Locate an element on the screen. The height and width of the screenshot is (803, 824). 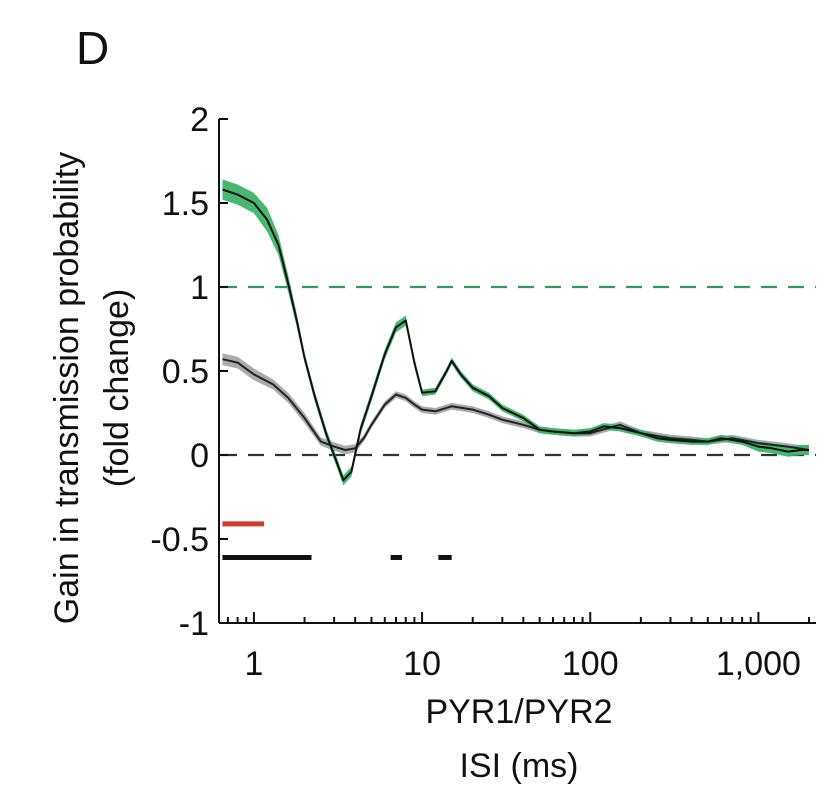
x-axis-title-line-1: PYR1/PYR2 is located at coordinates (518, 712).